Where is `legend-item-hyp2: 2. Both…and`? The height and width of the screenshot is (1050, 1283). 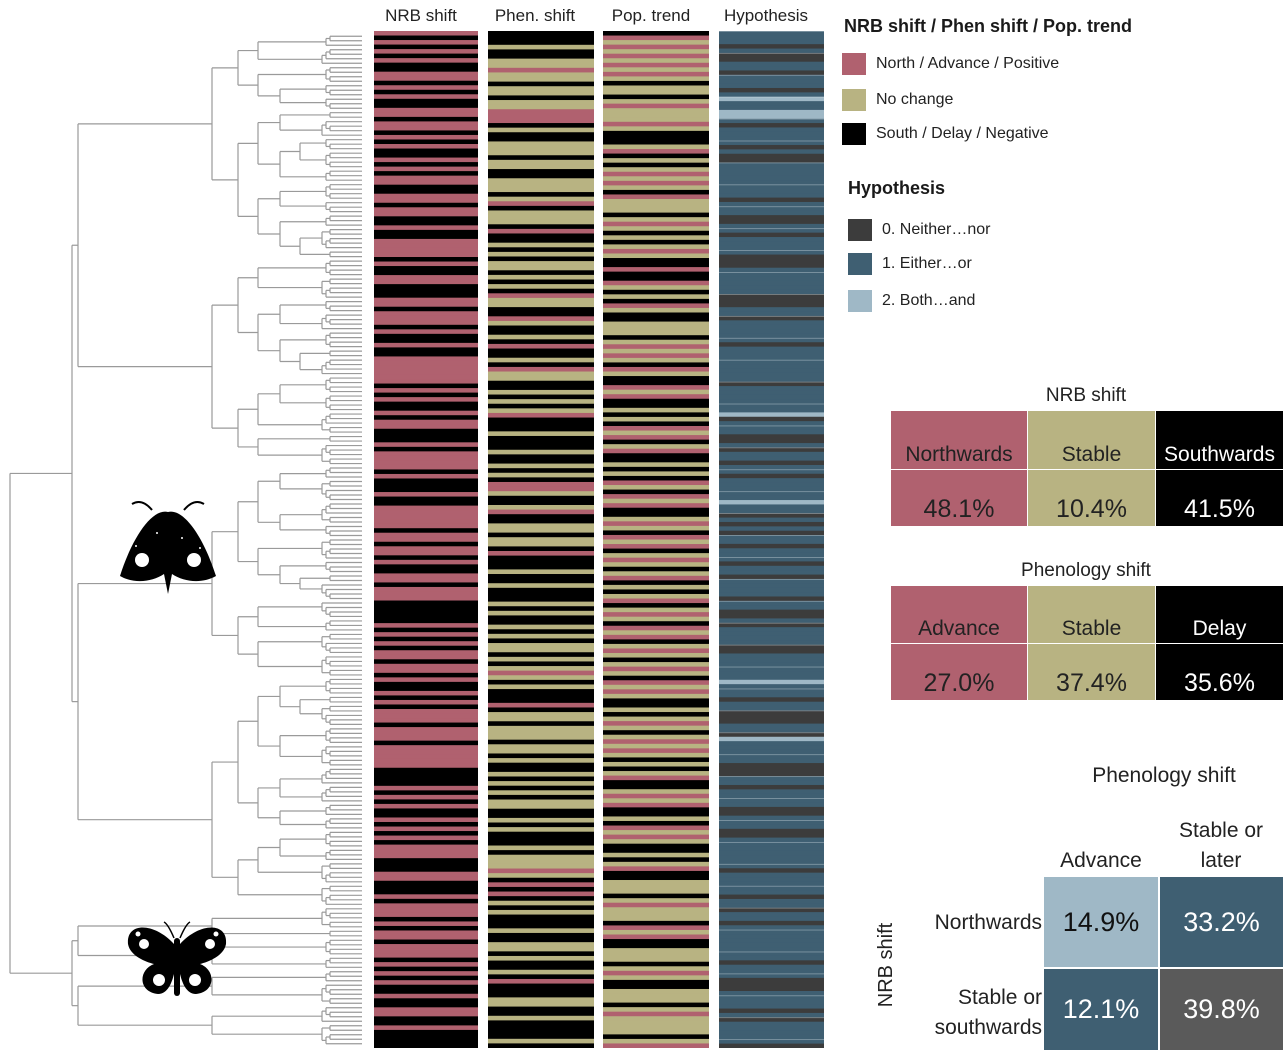
legend-item-hyp2: 2. Both…and is located at coordinates (911, 301).